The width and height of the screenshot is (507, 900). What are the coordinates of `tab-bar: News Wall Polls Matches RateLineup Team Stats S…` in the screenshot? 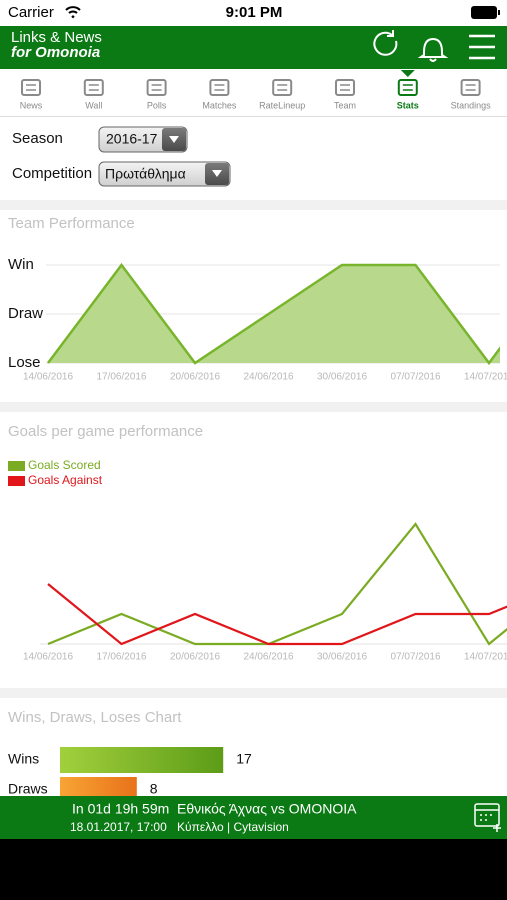 It's located at (255, 90).